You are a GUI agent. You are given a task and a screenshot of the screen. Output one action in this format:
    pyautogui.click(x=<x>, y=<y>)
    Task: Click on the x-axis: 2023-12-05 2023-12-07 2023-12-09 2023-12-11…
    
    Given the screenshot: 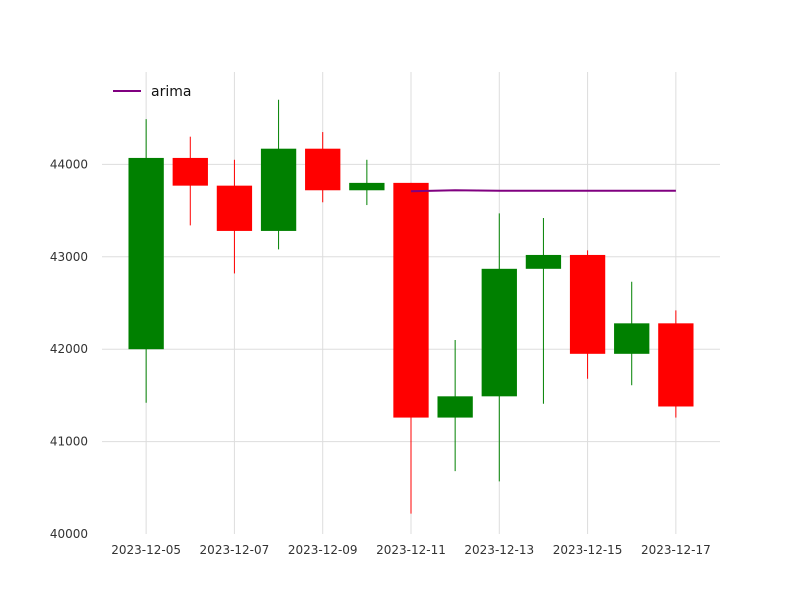 What is the action you would take?
    pyautogui.click(x=410, y=550)
    